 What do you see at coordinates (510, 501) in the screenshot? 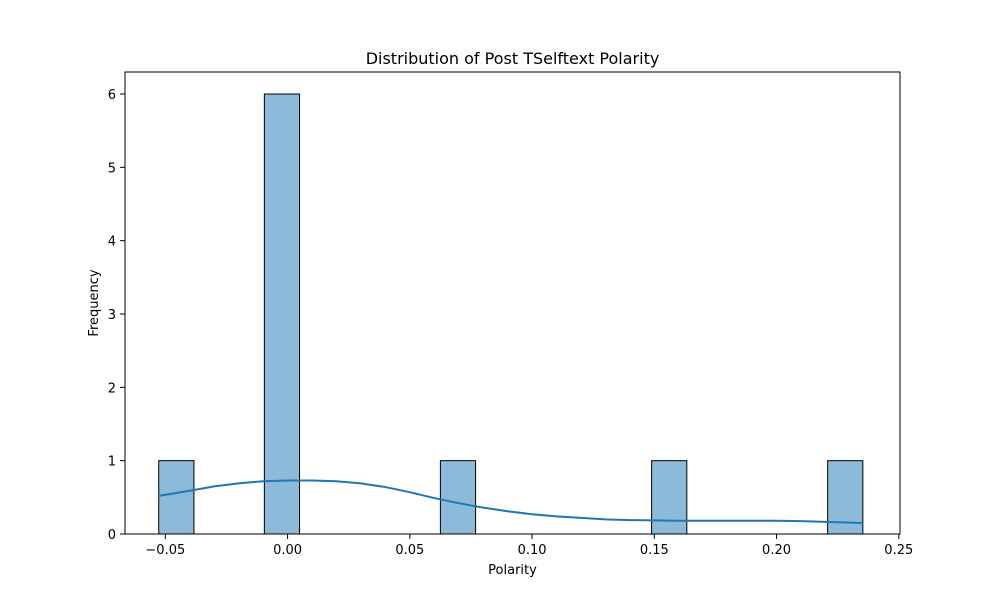
I see `kde-curve` at bounding box center [510, 501].